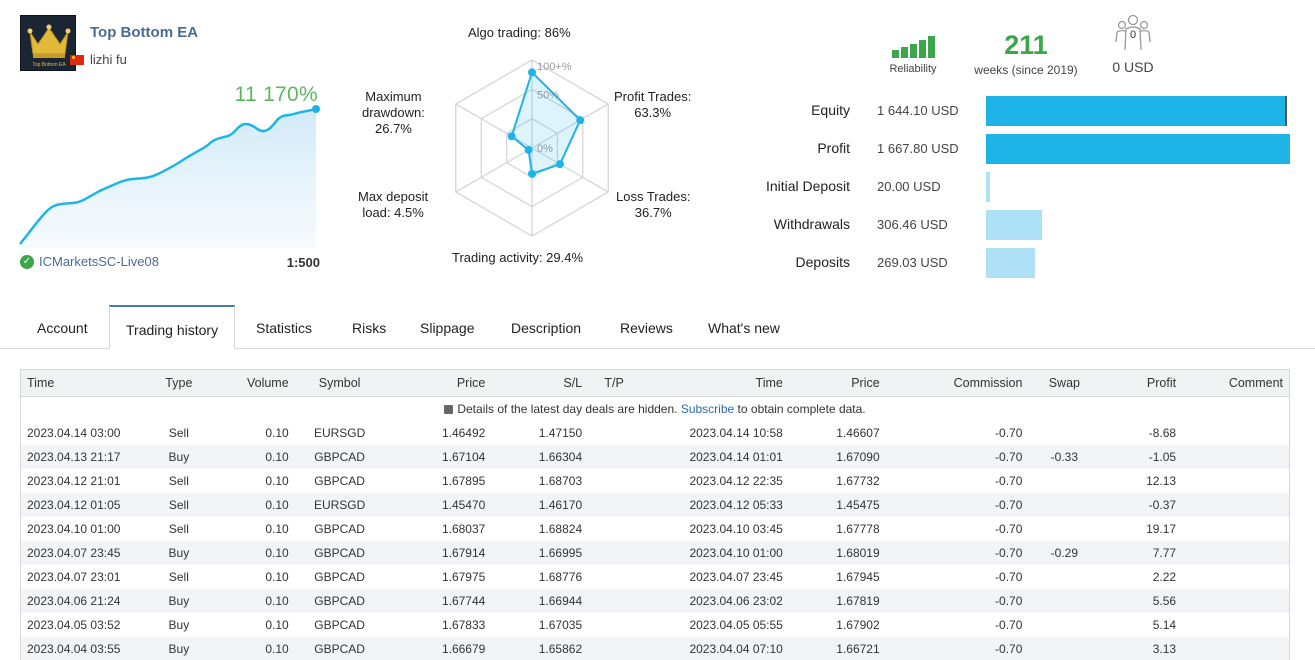 The height and width of the screenshot is (660, 1315). Describe the element at coordinates (463, 481) in the screenshot. I see `table-cell: 1.67895` at that location.